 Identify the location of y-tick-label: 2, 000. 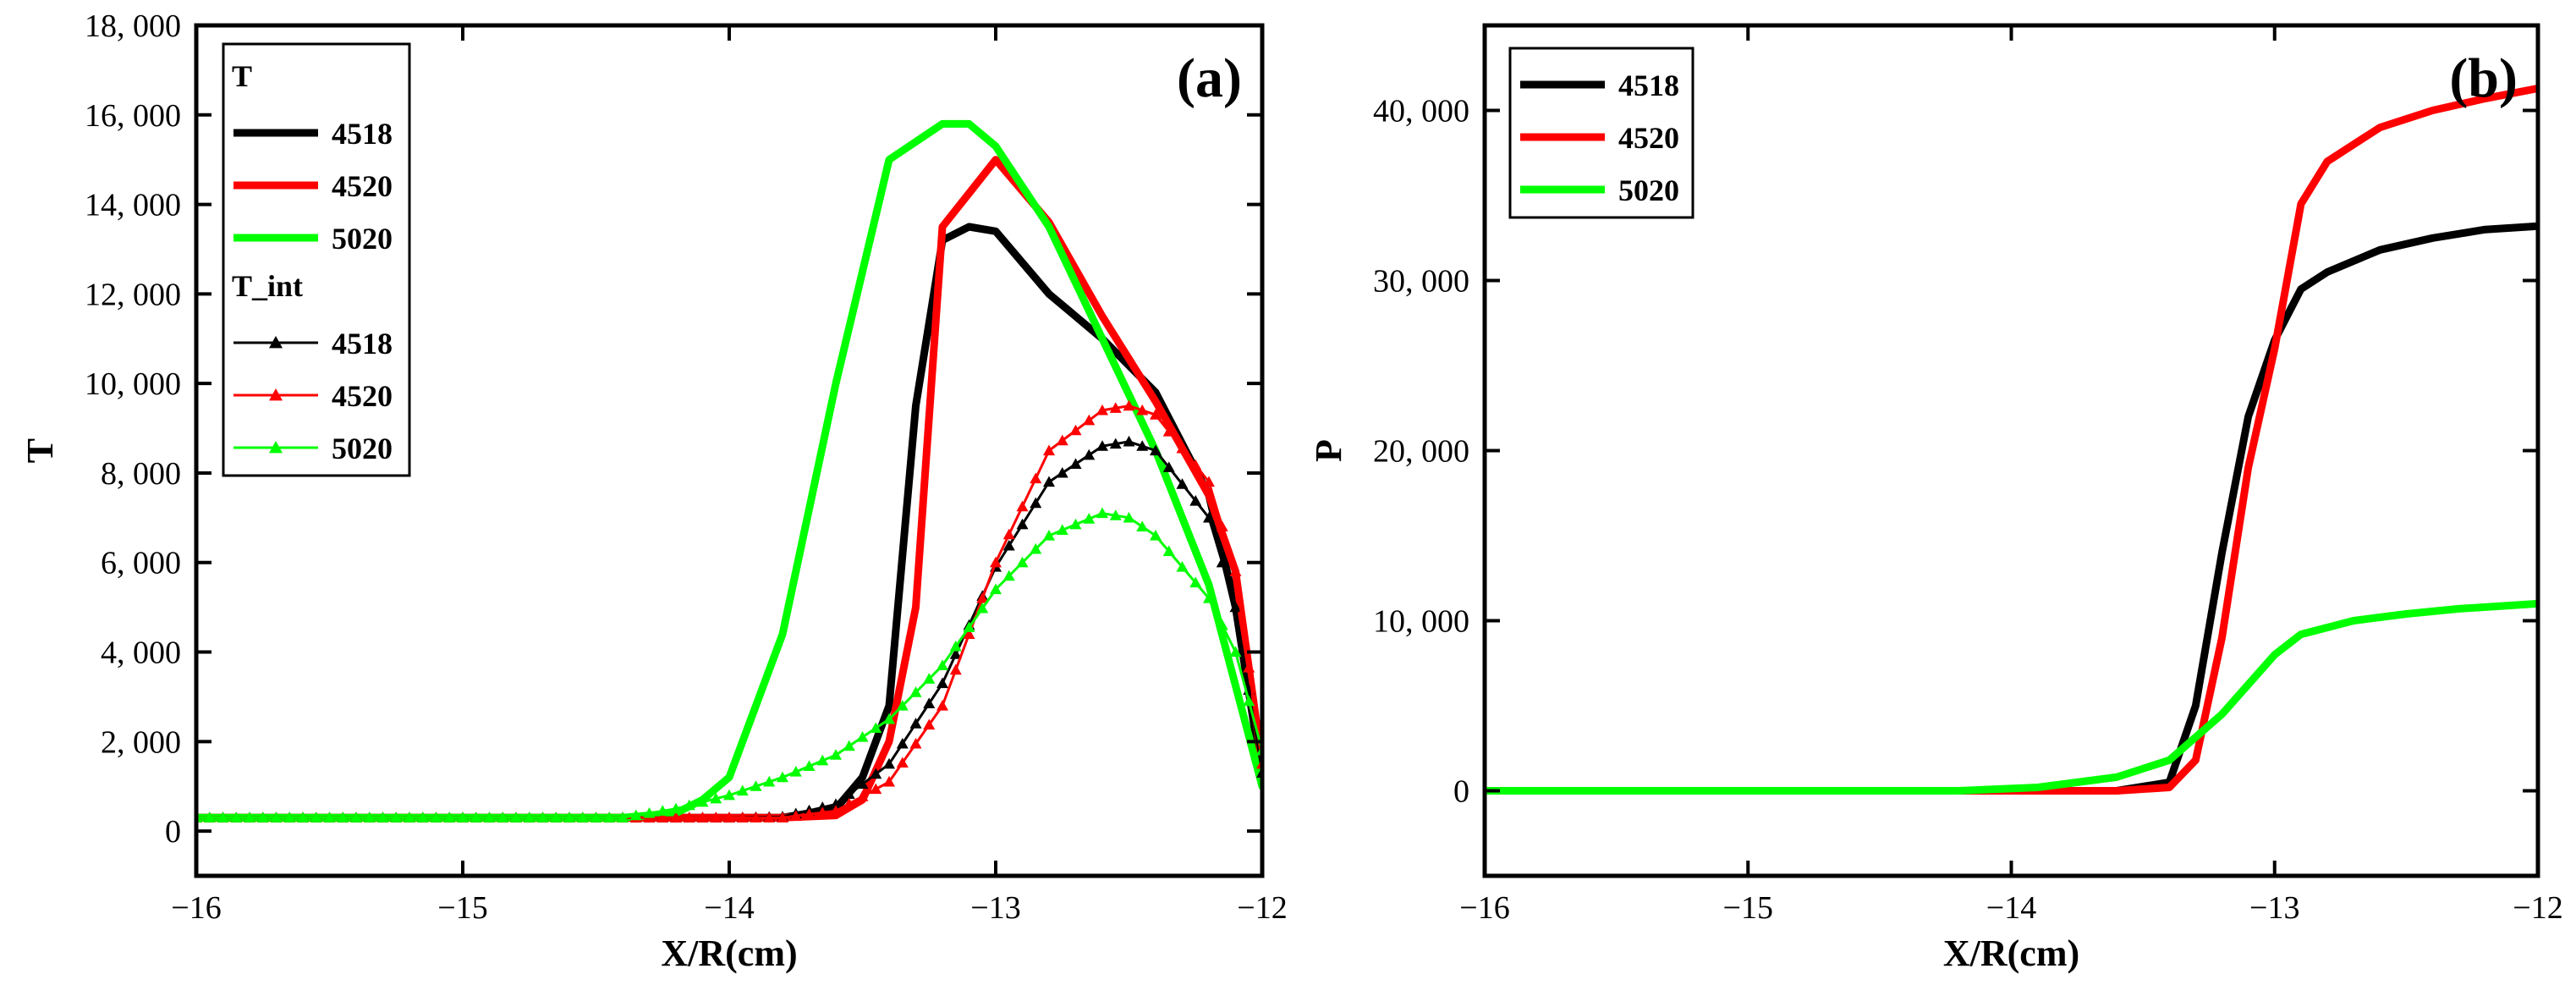
(141, 742).